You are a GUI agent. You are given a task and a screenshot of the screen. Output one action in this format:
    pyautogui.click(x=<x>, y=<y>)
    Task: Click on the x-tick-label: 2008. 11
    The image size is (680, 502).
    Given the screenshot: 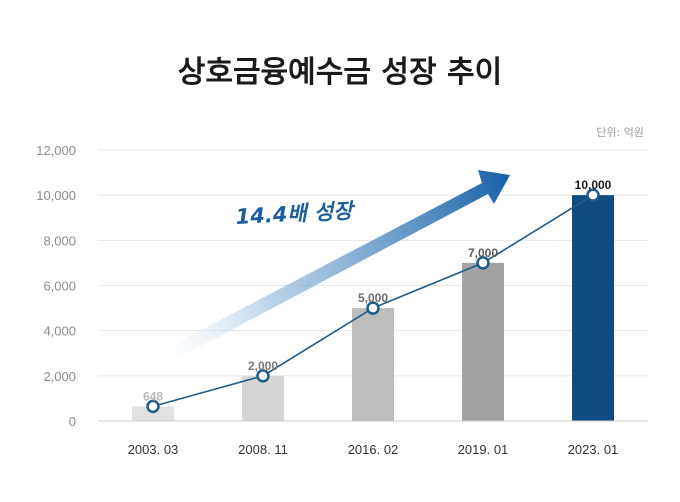 What is the action you would take?
    pyautogui.click(x=263, y=449)
    